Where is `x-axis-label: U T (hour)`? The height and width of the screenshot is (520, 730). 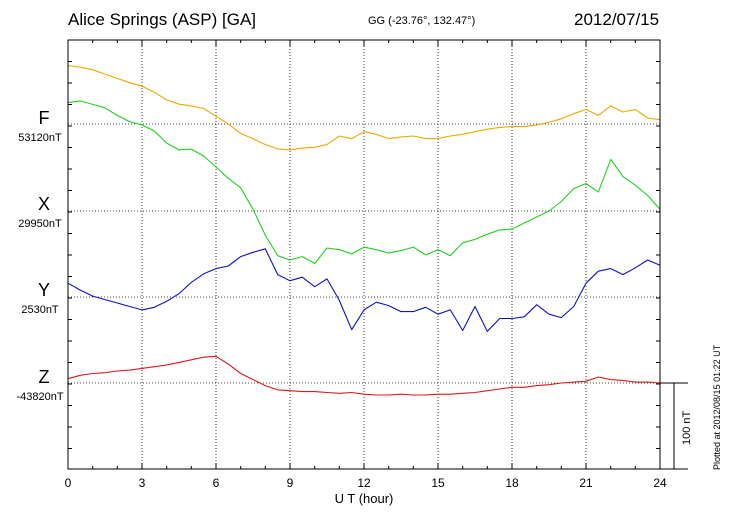 x-axis-label: U T (hour) is located at coordinates (364, 498).